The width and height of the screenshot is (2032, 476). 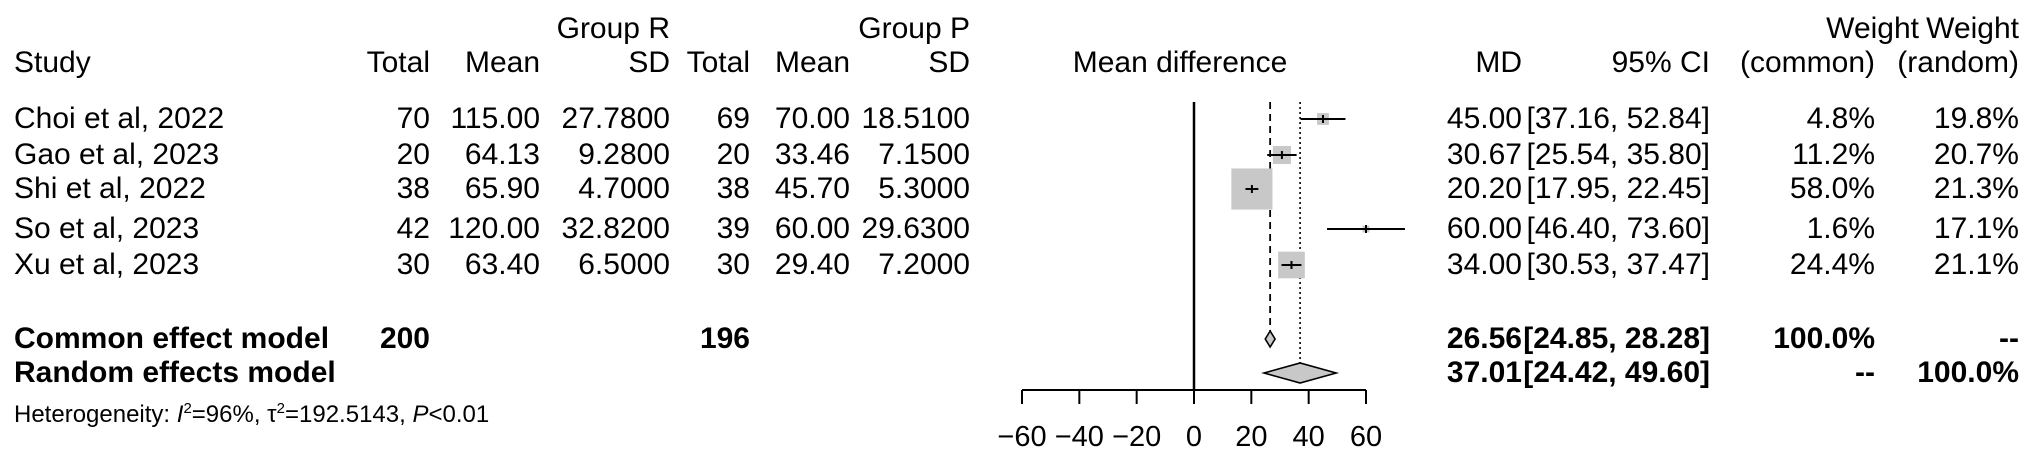 What do you see at coordinates (1968, 372) in the screenshot?
I see `random-weight-random: 100.0%` at bounding box center [1968, 372].